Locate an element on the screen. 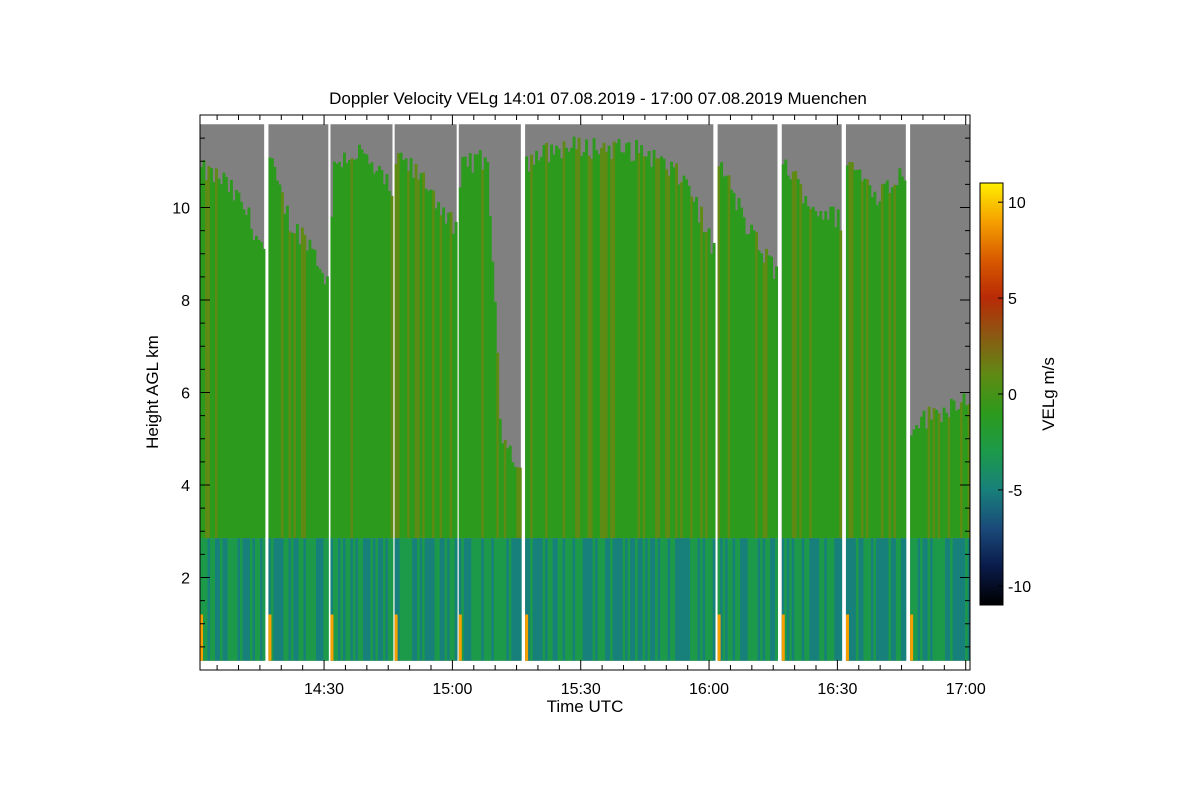 Image resolution: width=1200 pixels, height=800 pixels. colorbar: 10 5 0 -5 -10 VELg m/s is located at coordinates (1018, 394).